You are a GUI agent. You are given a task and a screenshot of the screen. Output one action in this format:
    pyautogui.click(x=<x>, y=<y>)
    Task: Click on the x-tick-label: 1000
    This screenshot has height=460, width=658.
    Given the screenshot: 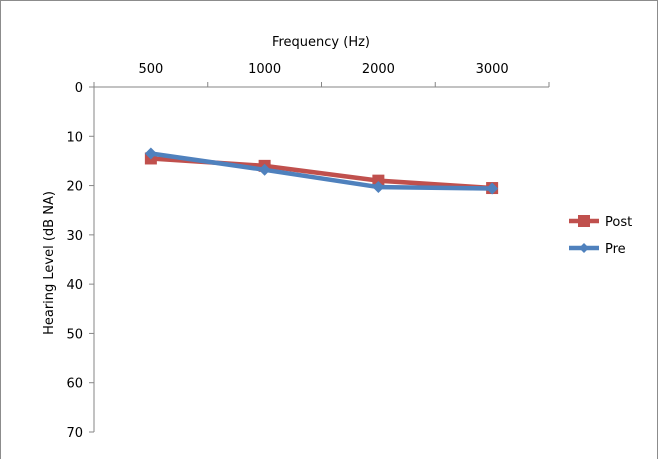 What is the action you would take?
    pyautogui.click(x=264, y=69)
    